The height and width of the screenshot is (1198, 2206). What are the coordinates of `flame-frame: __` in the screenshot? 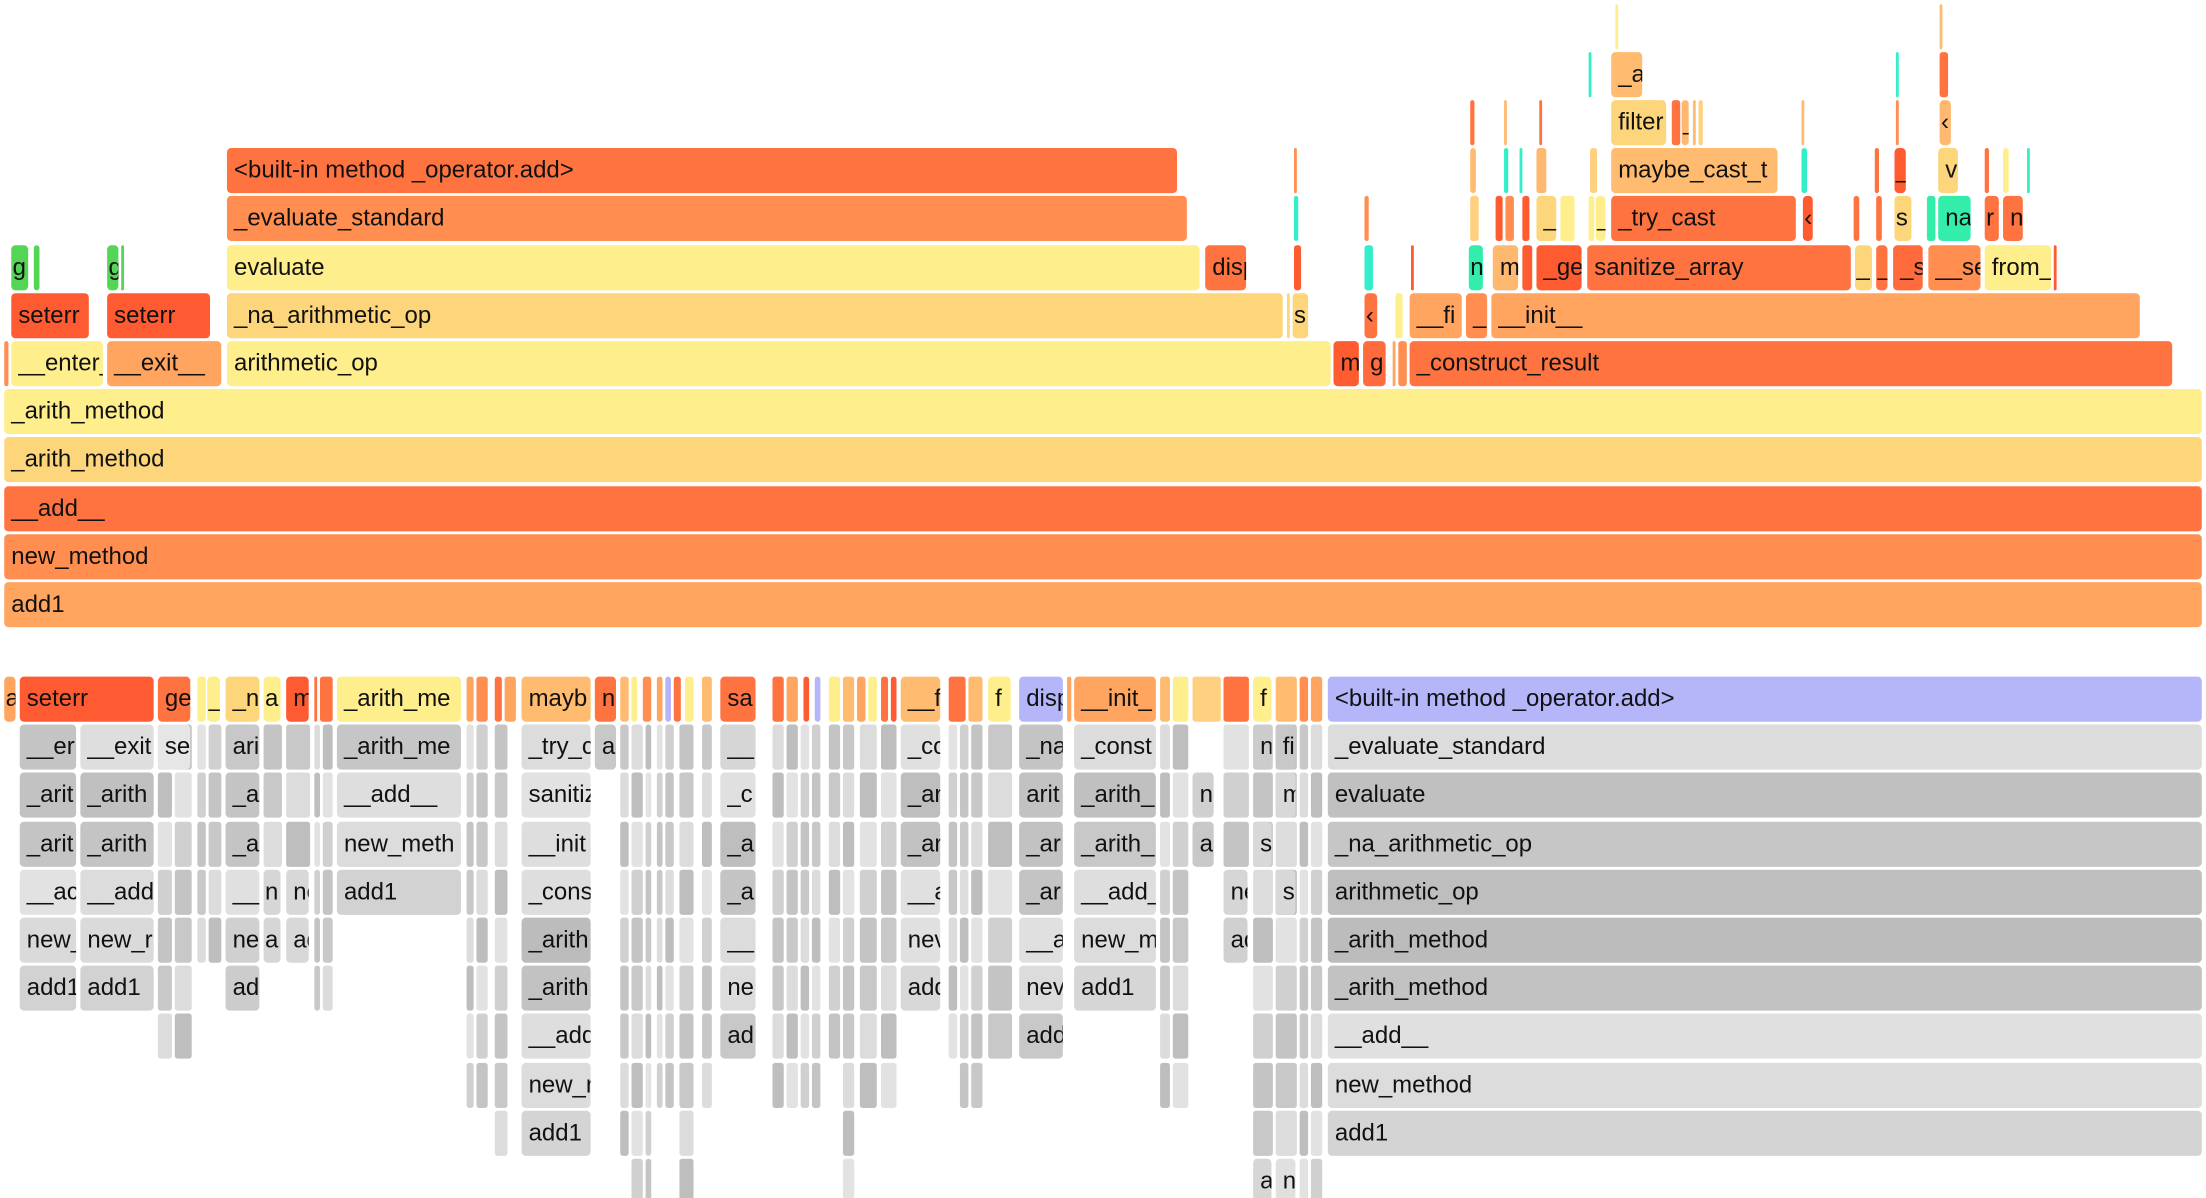 It's located at (242, 892).